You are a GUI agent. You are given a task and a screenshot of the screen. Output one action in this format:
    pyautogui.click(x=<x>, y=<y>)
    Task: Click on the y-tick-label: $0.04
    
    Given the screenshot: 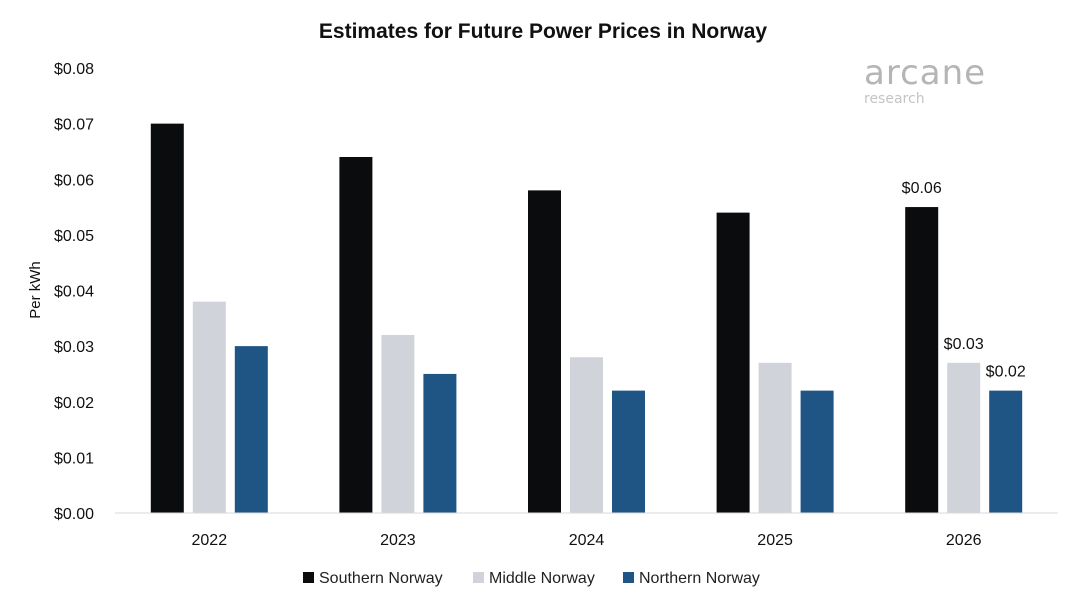 What is the action you would take?
    pyautogui.click(x=74, y=292)
    